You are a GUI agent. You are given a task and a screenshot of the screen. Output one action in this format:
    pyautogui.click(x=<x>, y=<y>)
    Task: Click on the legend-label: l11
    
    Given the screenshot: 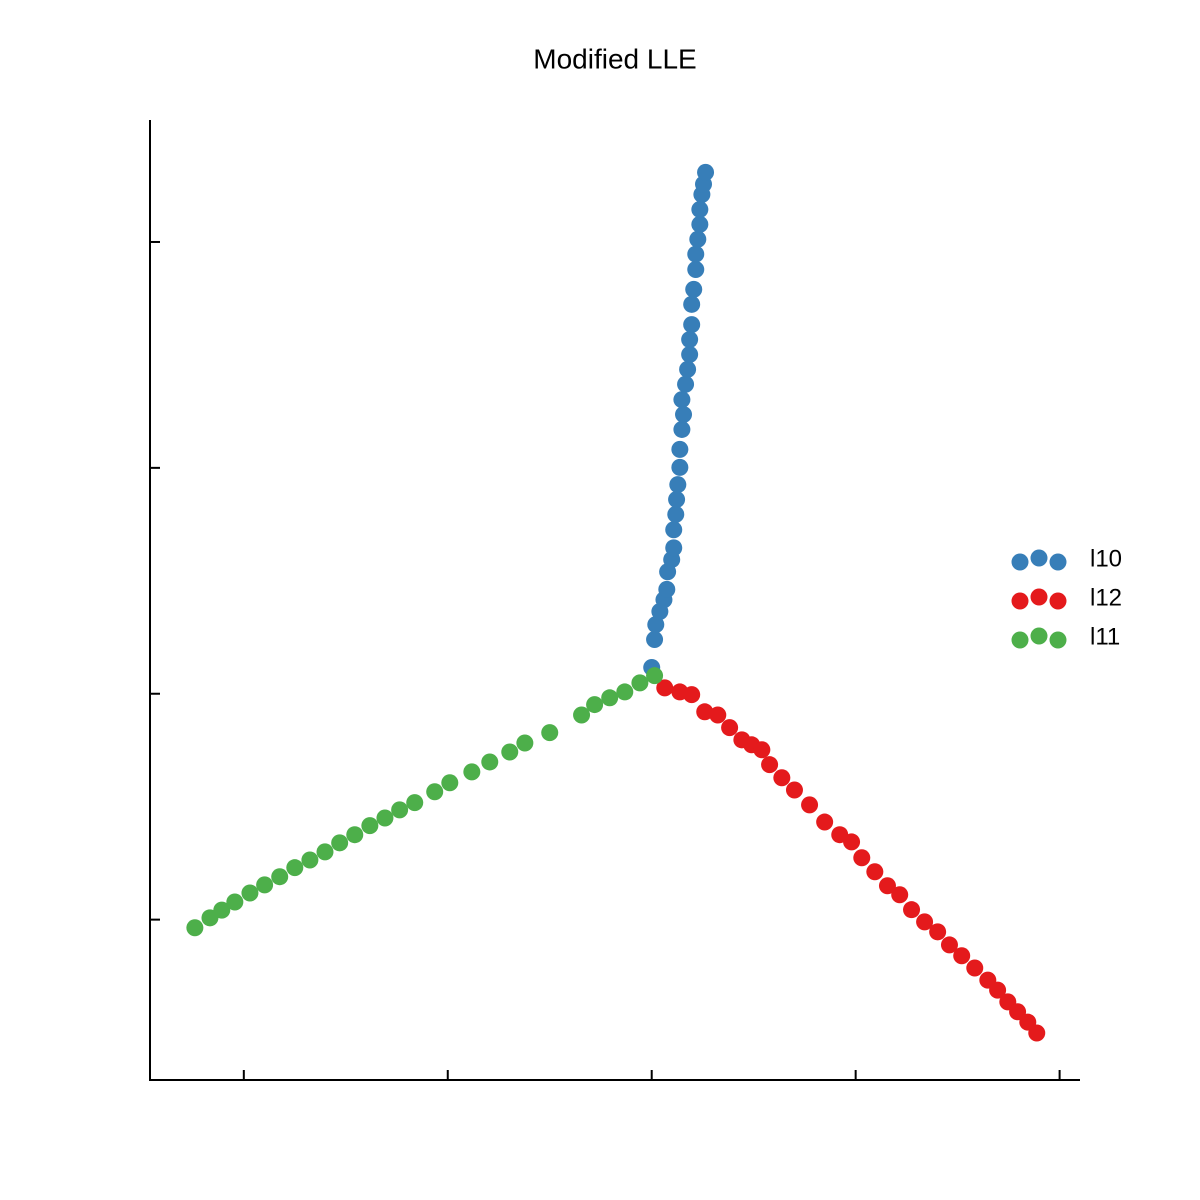 What is the action you would take?
    pyautogui.click(x=1105, y=636)
    